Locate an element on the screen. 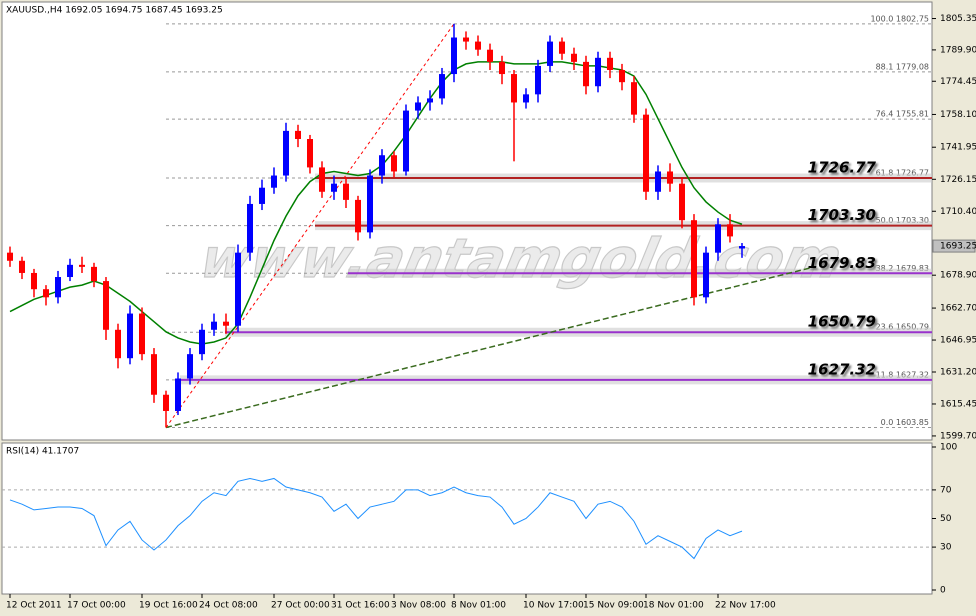 The image size is (976, 616). x-tick-label: 22 Nov 17:00 is located at coordinates (745, 606).